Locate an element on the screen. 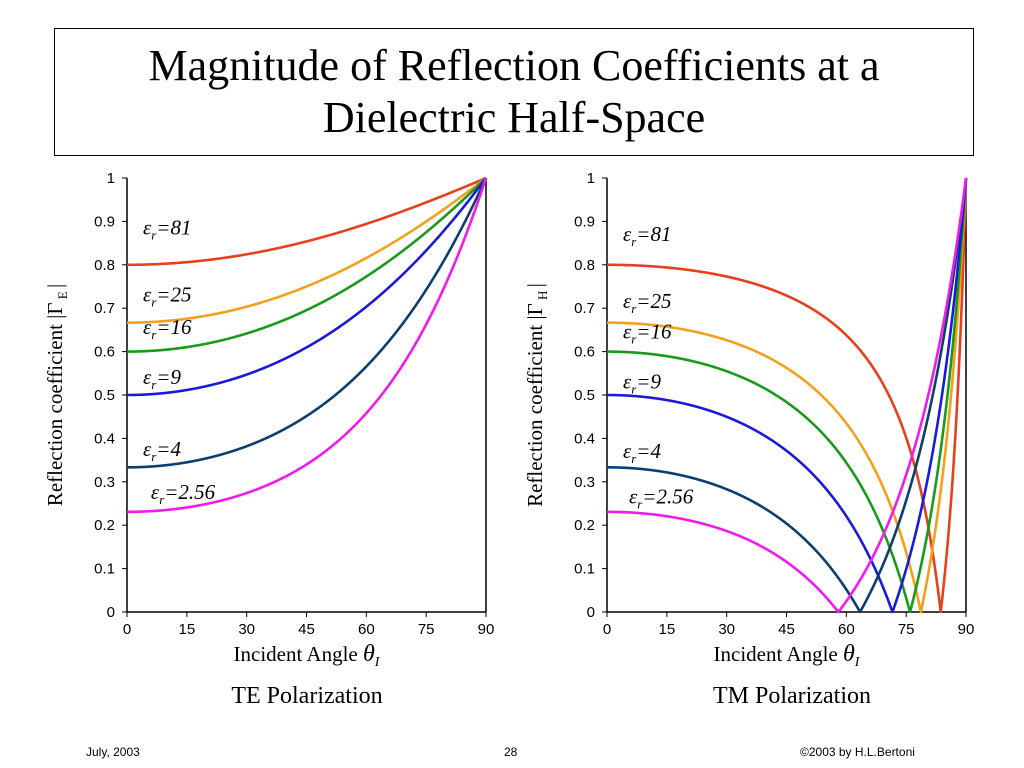 This screenshot has height=768, width=1024. tm-x-tick-label: 75 is located at coordinates (906, 629).